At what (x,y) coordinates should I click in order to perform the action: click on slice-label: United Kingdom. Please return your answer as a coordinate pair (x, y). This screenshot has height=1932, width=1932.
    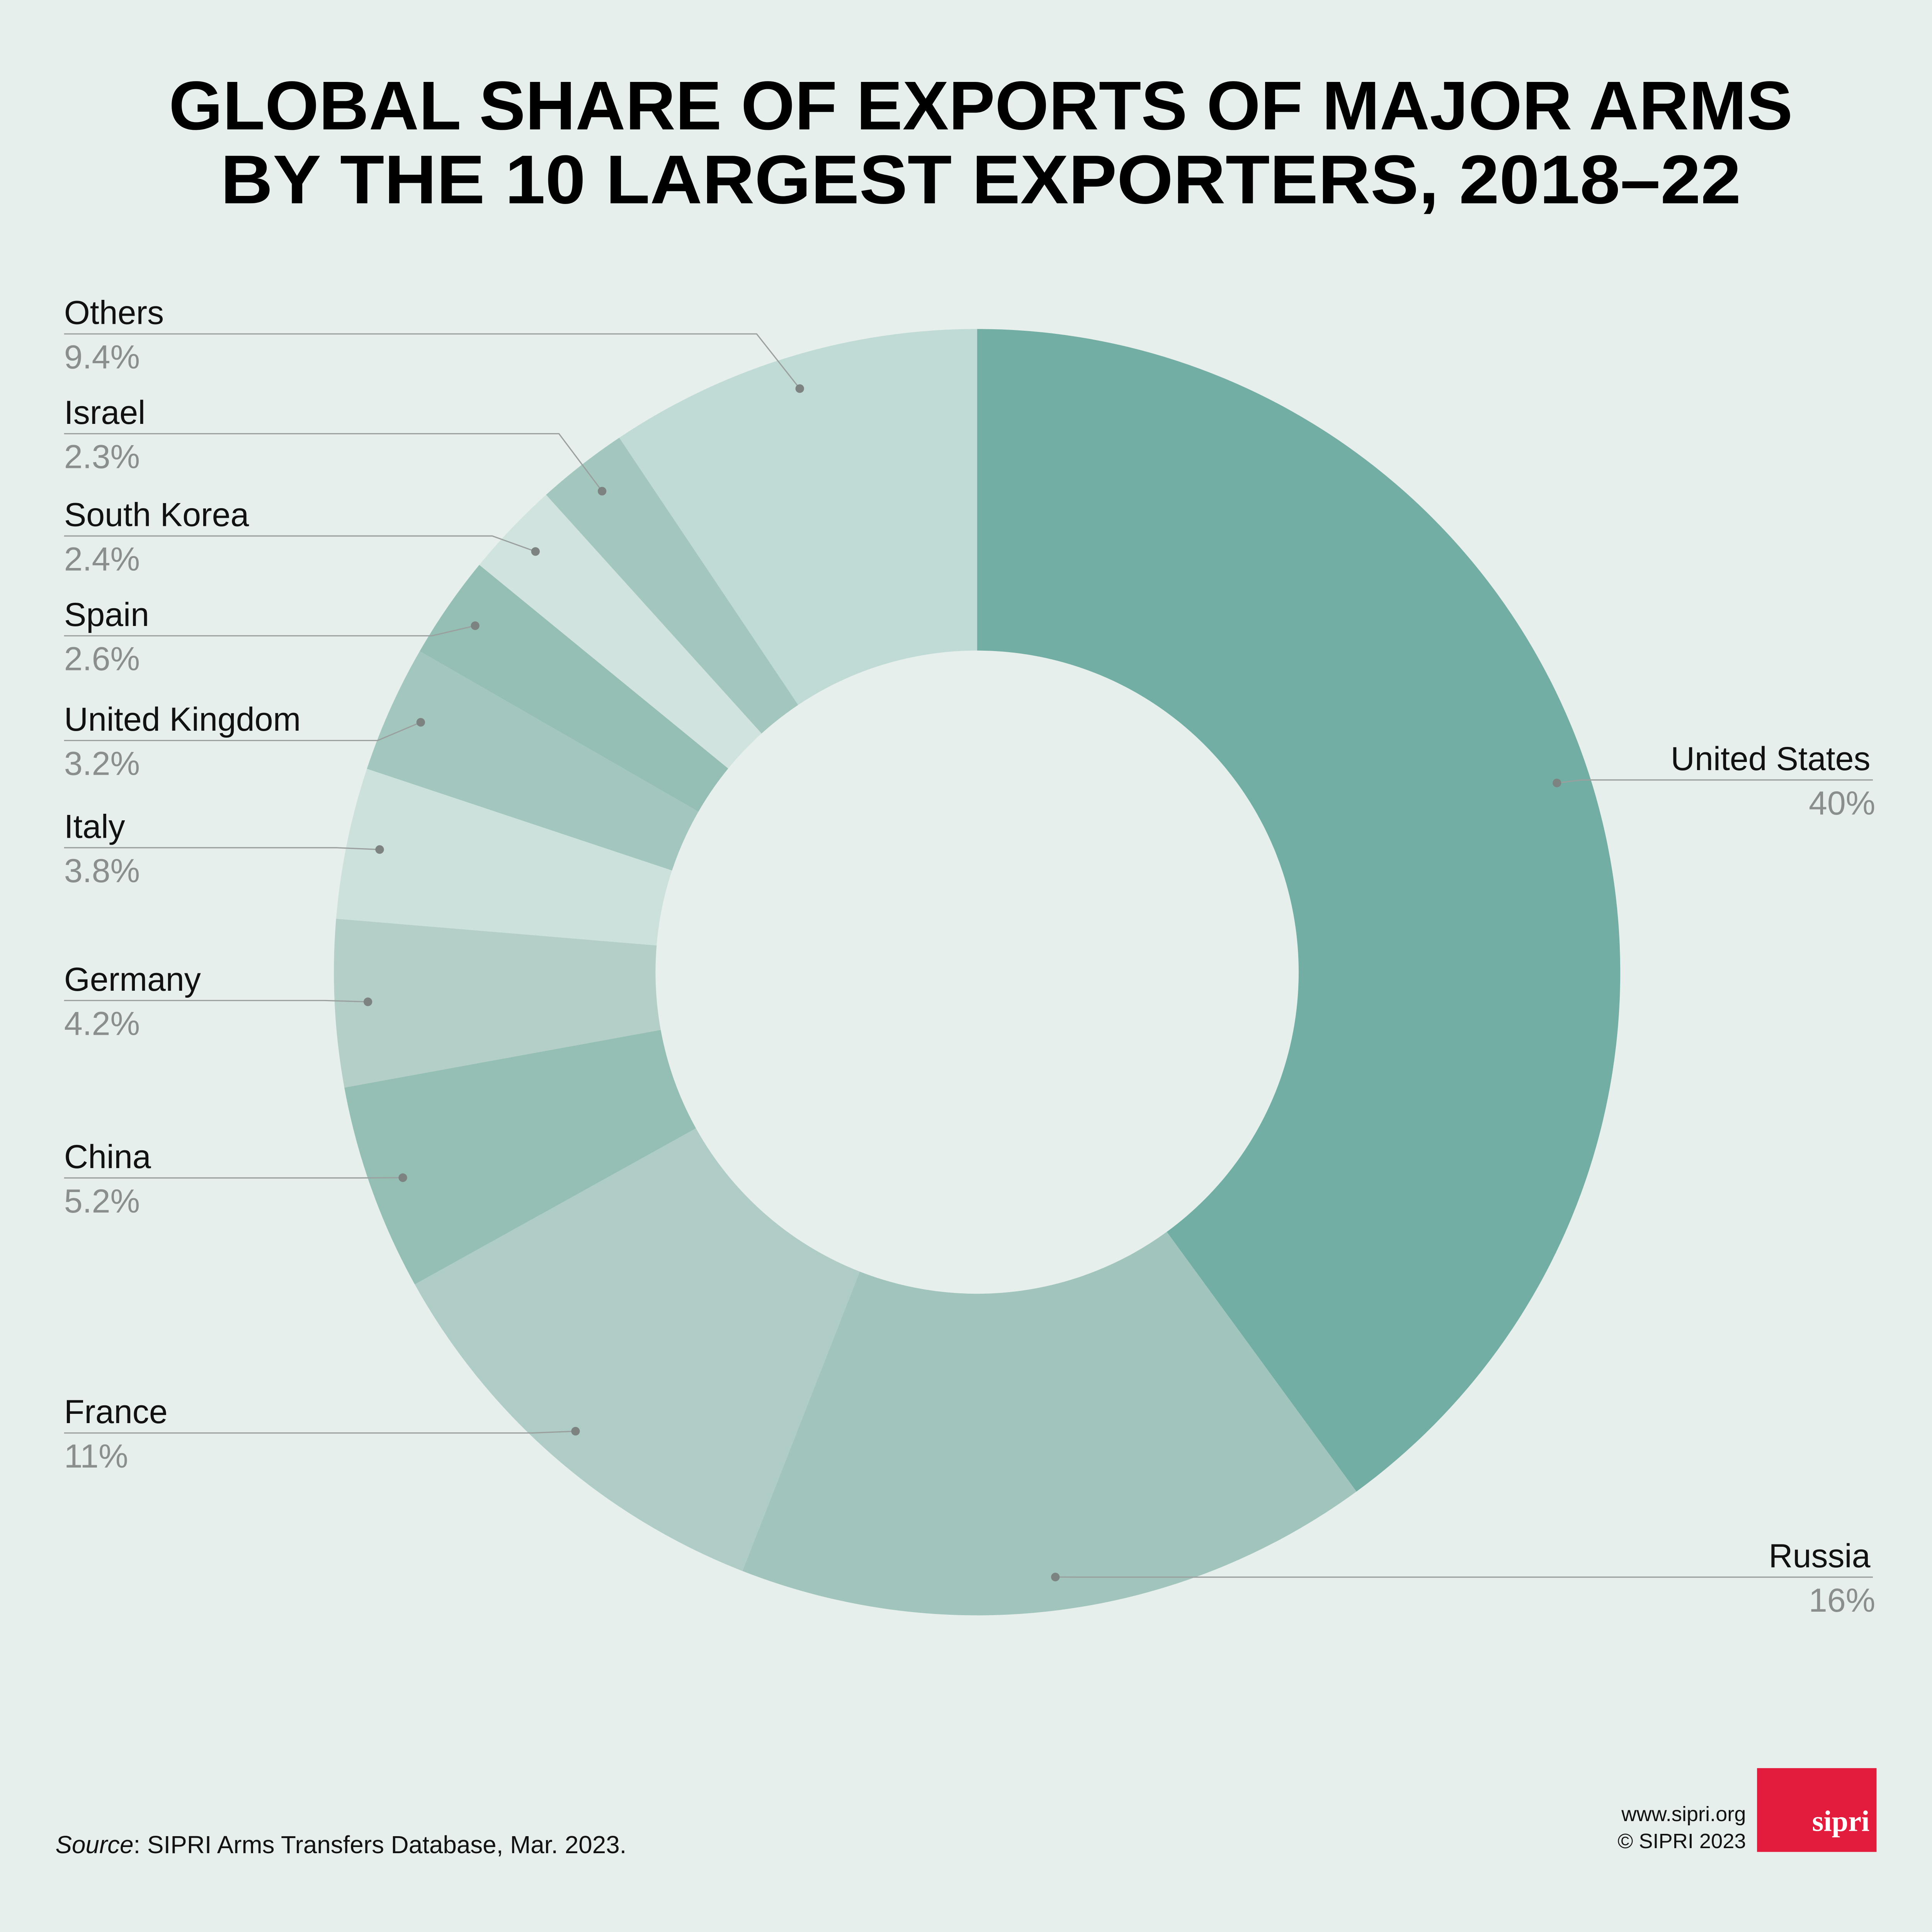
    Looking at the image, I should click on (183, 720).